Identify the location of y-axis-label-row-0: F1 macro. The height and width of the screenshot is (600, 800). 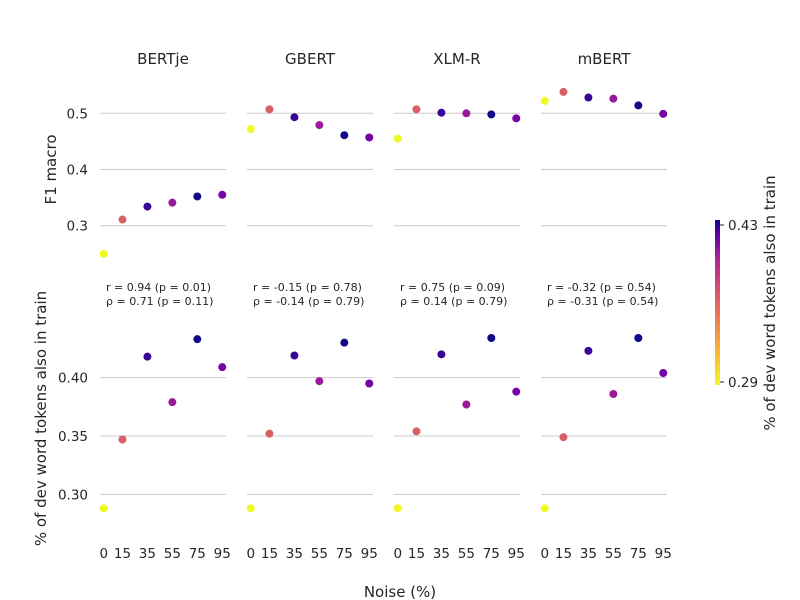
(51, 169).